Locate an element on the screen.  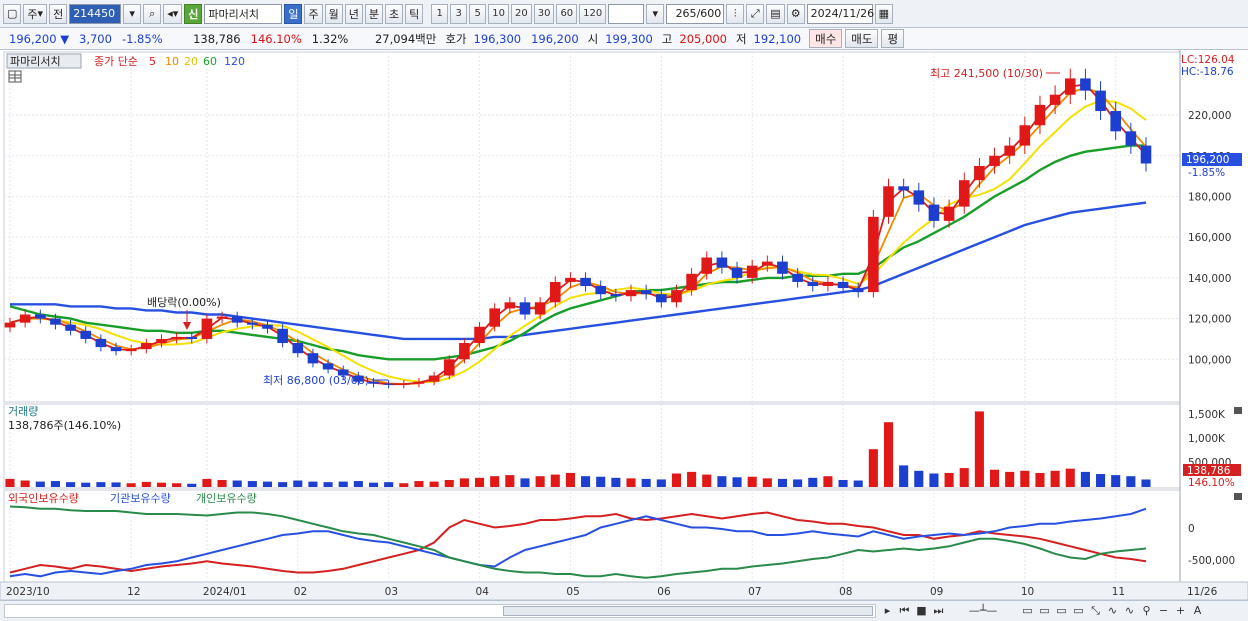
period-week: 주 is located at coordinates (313, 13).